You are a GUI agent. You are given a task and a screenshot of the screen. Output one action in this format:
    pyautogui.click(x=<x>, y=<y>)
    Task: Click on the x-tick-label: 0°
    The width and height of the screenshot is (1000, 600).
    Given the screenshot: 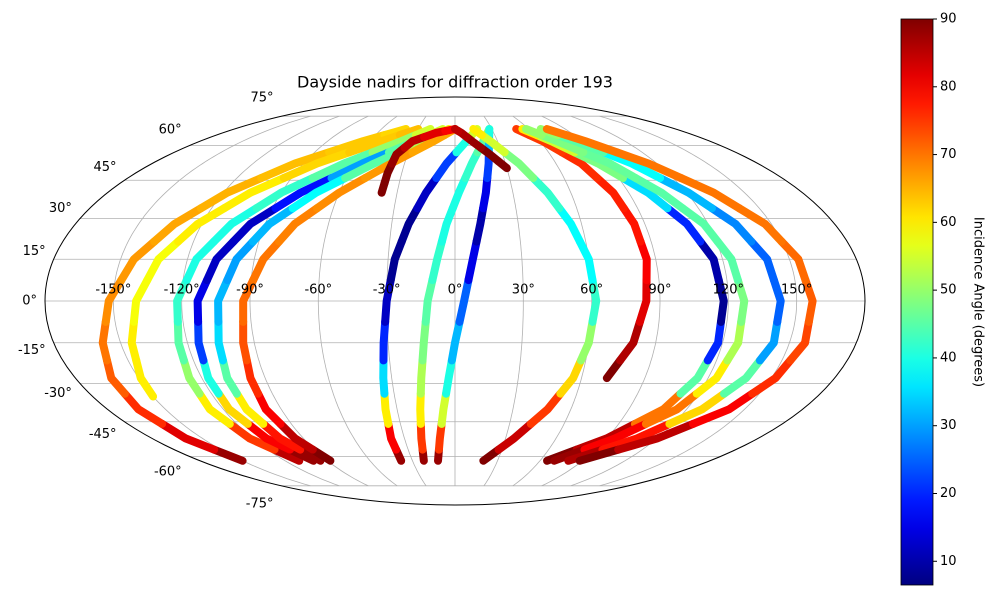 What is the action you would take?
    pyautogui.click(x=455, y=290)
    